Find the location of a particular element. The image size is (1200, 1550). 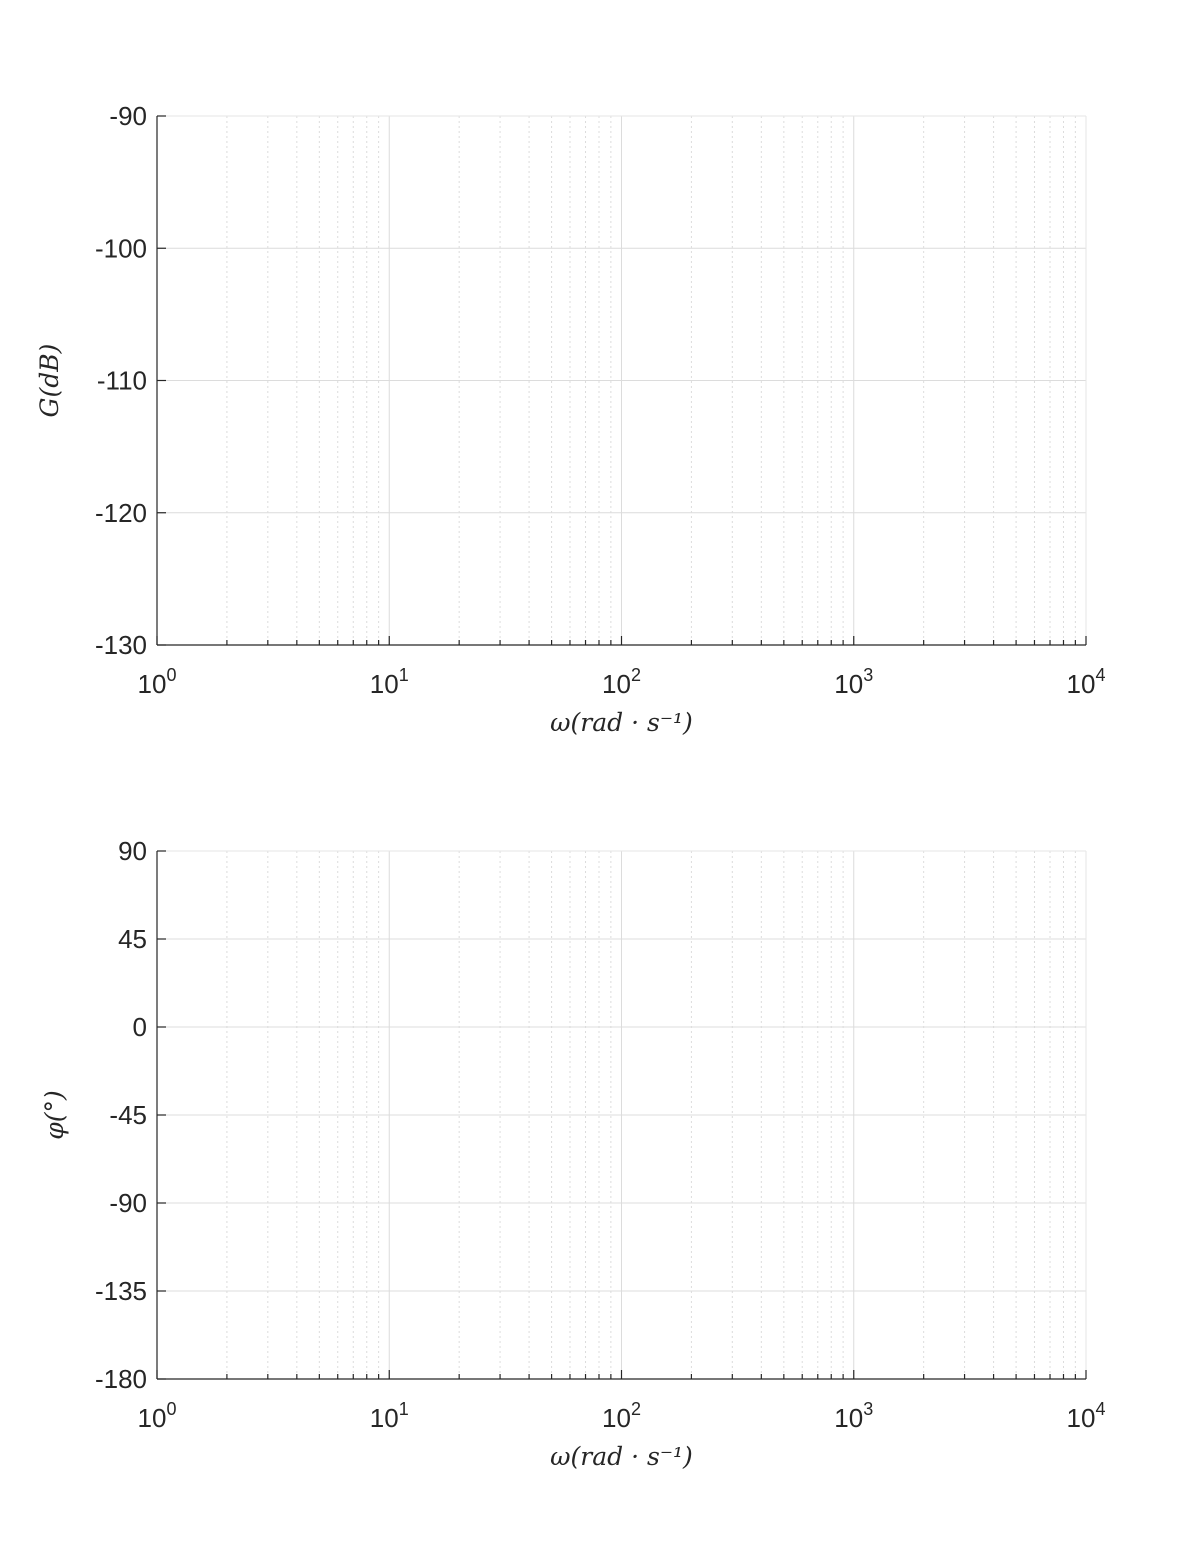

y-tick-label: 45 is located at coordinates (132, 939).